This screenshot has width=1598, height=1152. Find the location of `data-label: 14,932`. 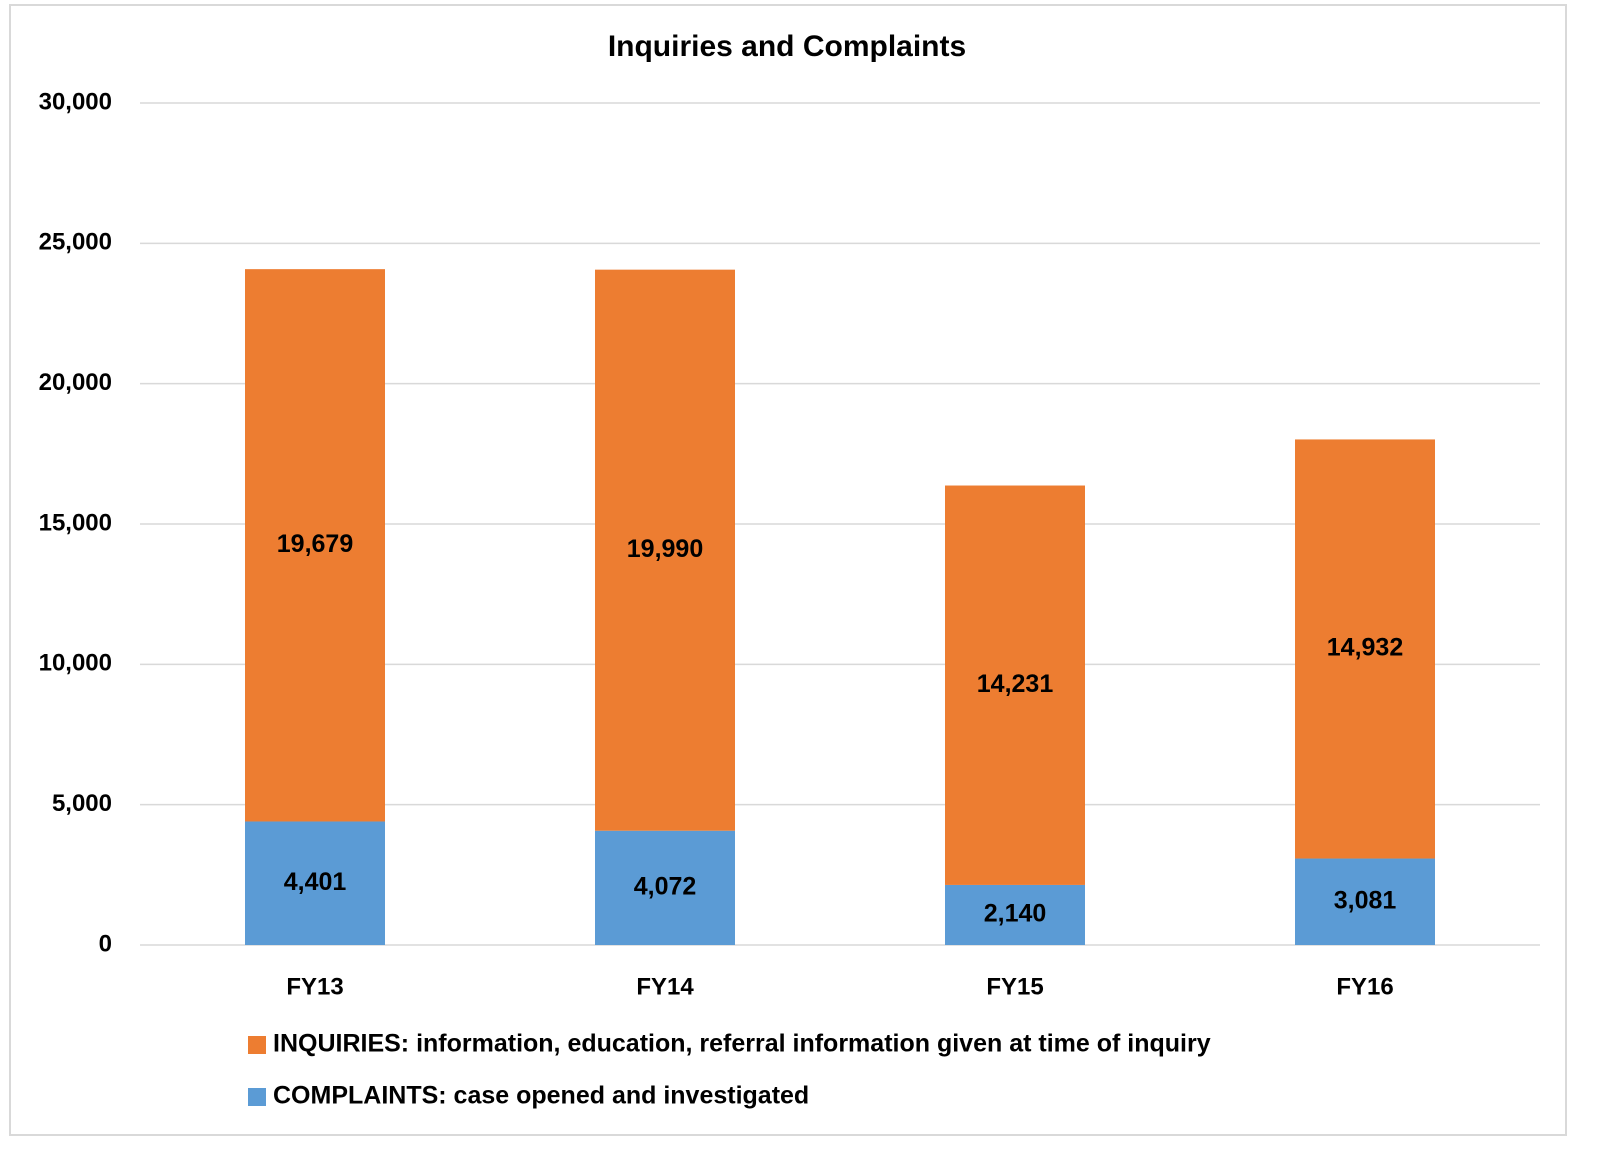

data-label: 14,932 is located at coordinates (1365, 648).